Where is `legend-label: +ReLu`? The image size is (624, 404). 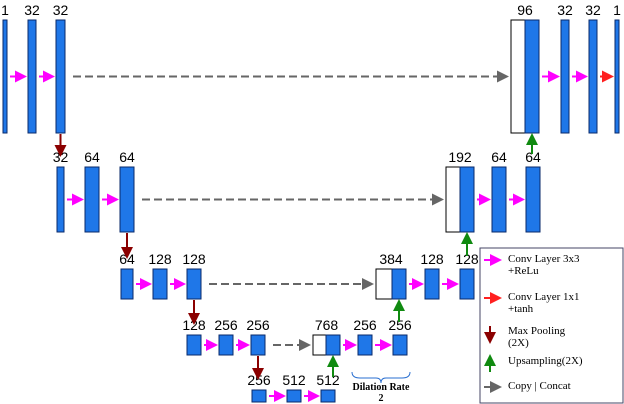
legend-label: +ReLu is located at coordinates (523, 271).